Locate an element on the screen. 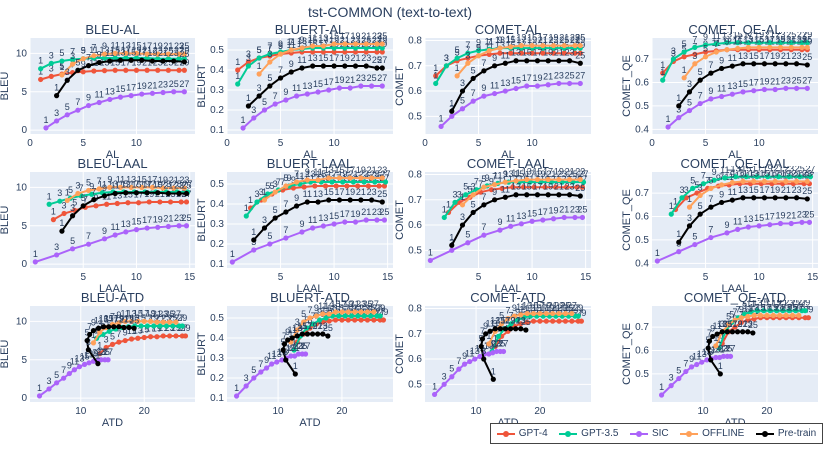 The image size is (830, 453). y-axis-label: BLEURT is located at coordinates (202, 353).